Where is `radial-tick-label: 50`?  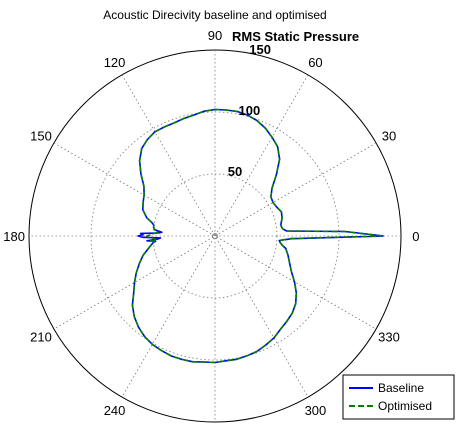 radial-tick-label: 50 is located at coordinates (235, 171).